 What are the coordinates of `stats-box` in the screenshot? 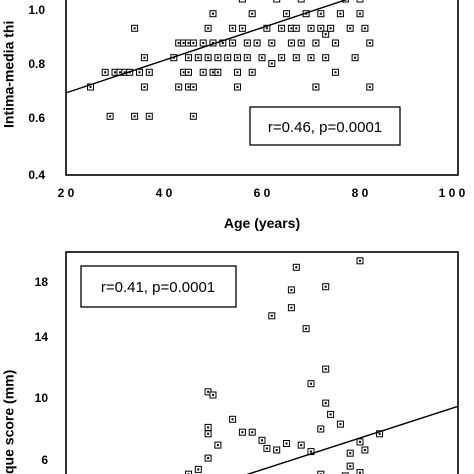 It's located at (325, 126).